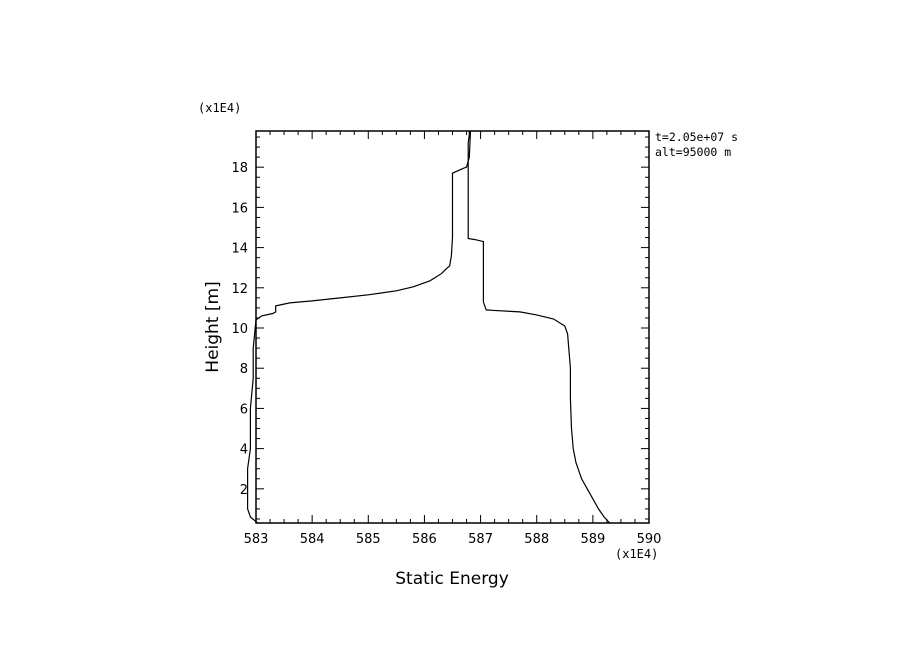 The width and height of the screenshot is (904, 654). I want to click on y-tick-label: 6, so click(244, 409).